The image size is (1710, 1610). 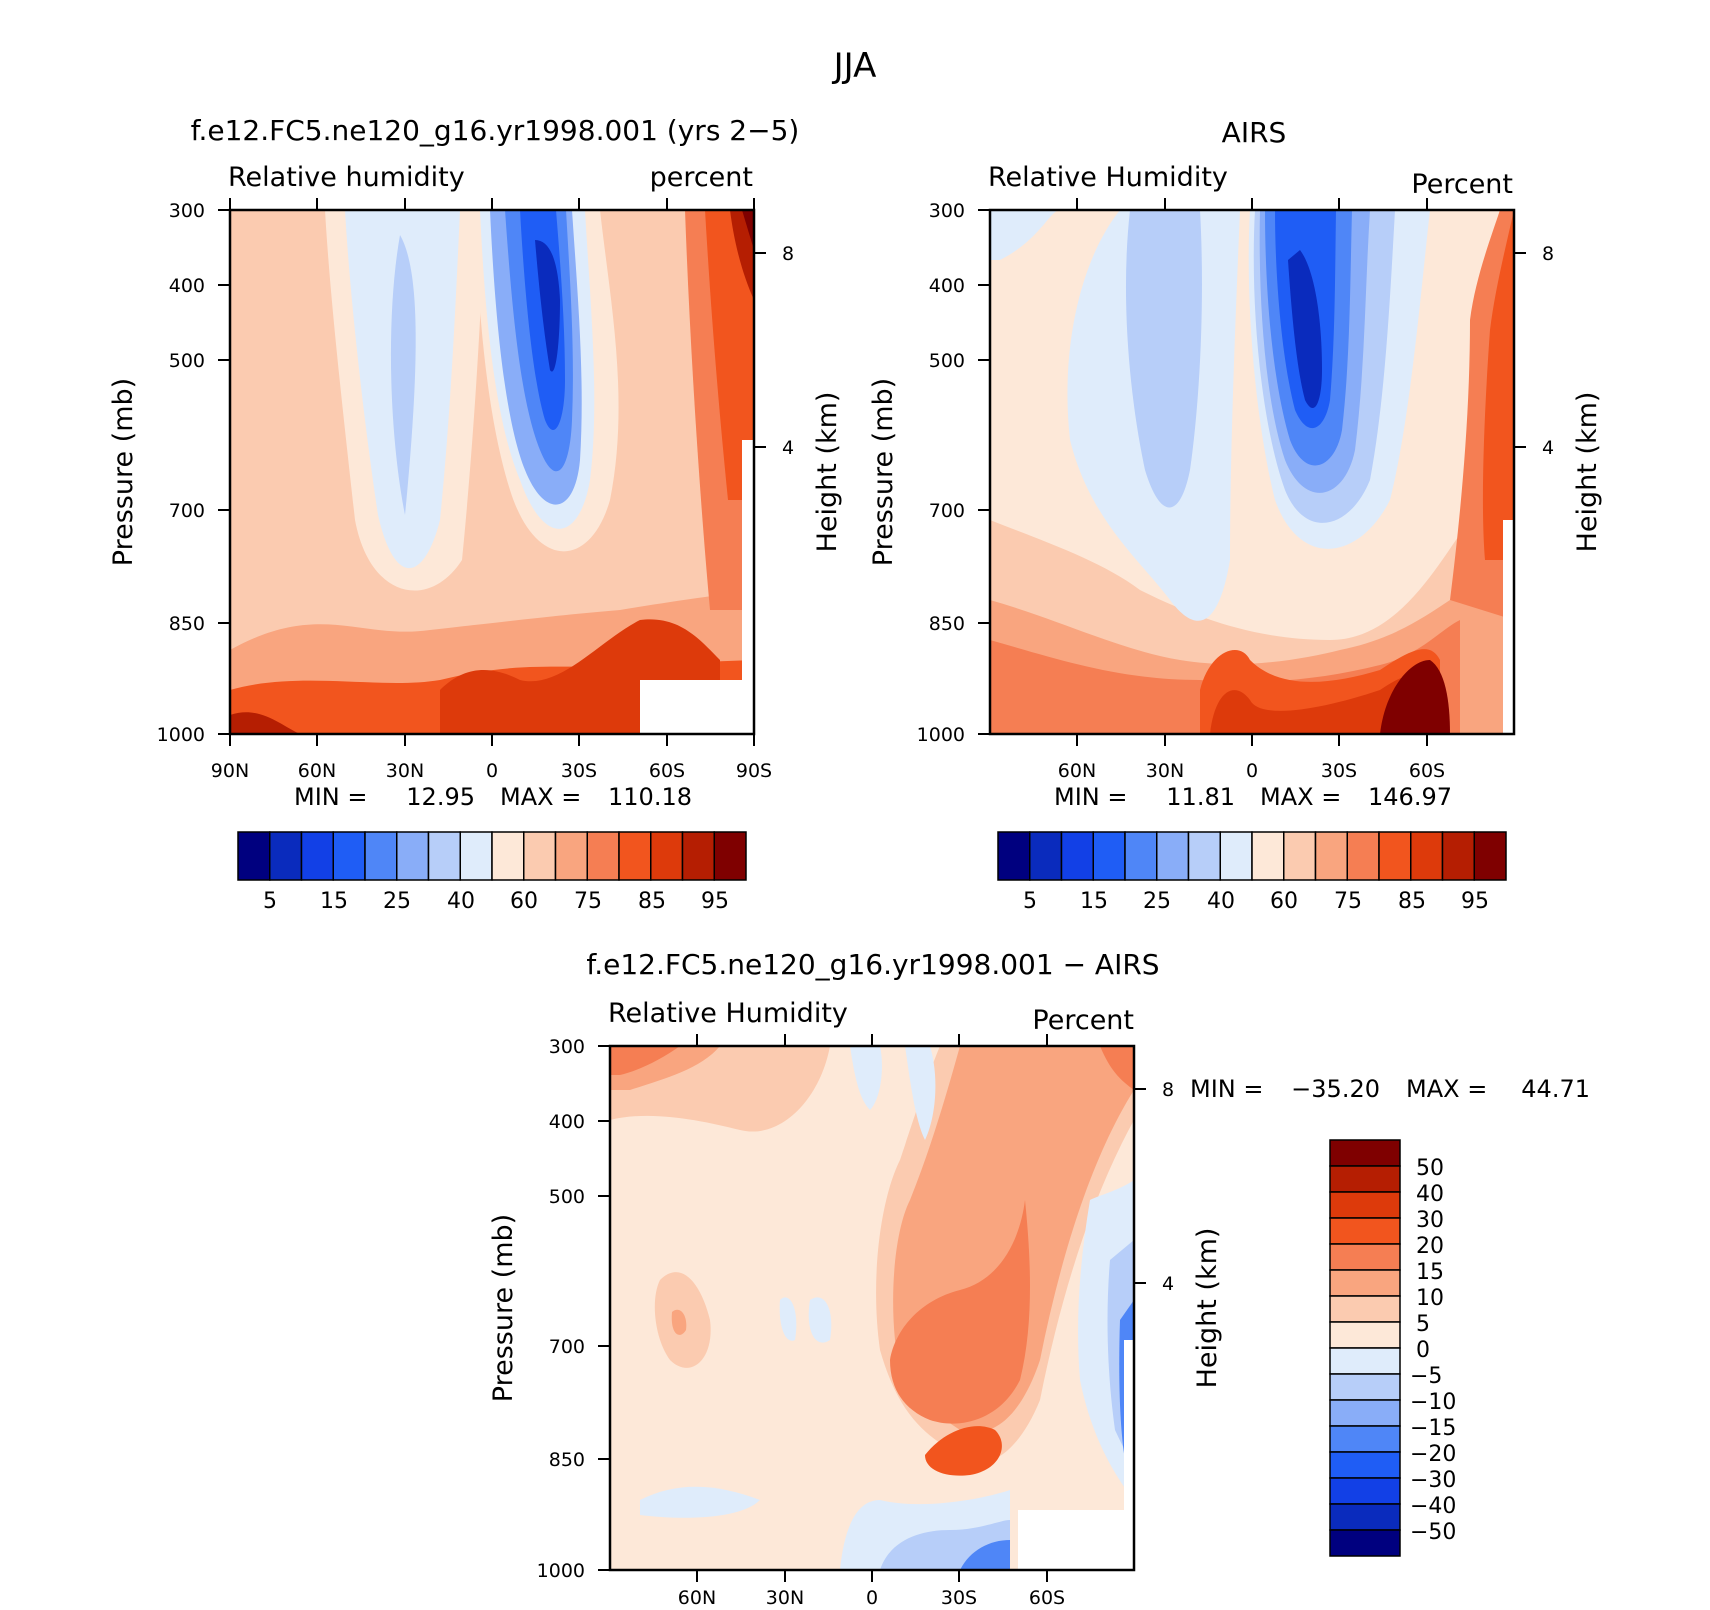 I want to click on colorbar-label: 95, so click(x=715, y=901).